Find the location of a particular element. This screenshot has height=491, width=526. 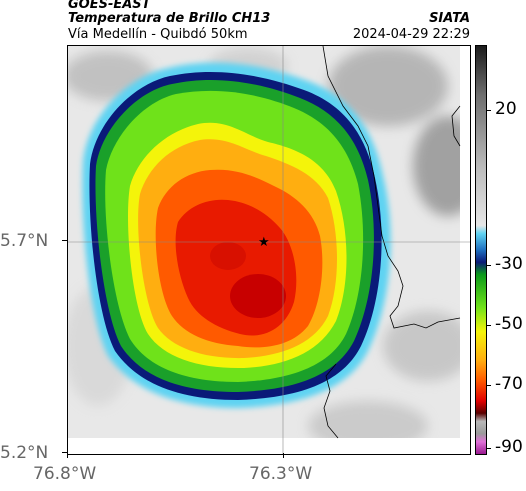

colorbar-tick-label: -90 is located at coordinates (509, 447).